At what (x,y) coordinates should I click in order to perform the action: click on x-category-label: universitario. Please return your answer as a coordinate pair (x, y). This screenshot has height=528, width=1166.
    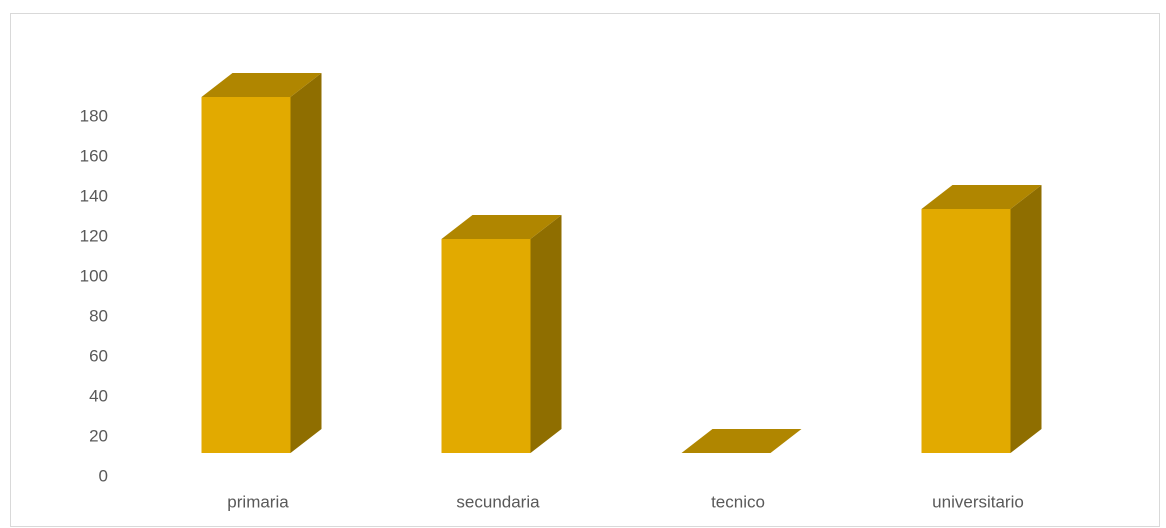
    Looking at the image, I should click on (978, 501).